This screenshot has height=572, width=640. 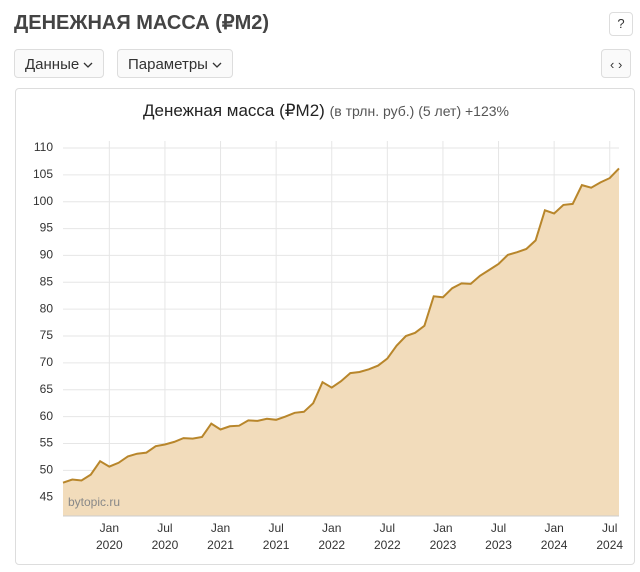 I want to click on data-button: Данные, so click(x=59, y=63).